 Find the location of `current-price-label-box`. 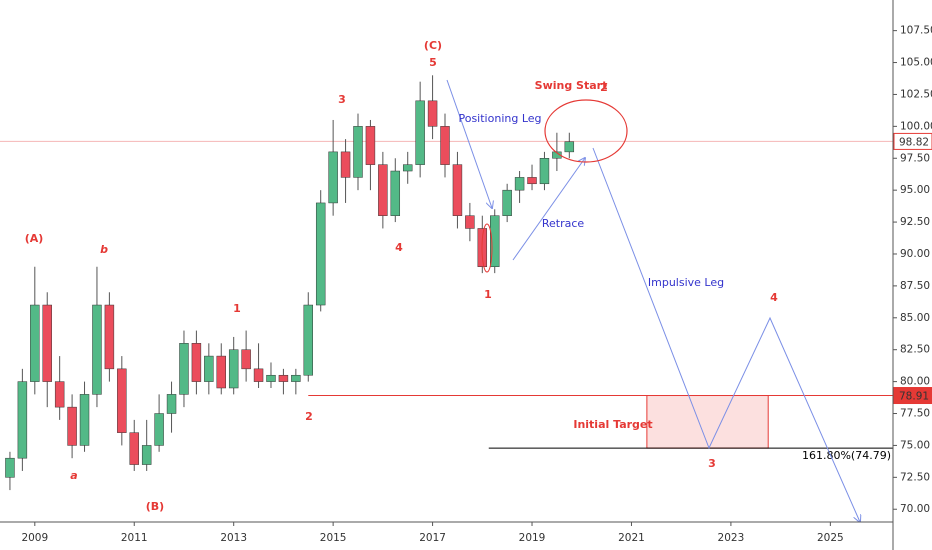

current-price-label-box is located at coordinates (912, 141).